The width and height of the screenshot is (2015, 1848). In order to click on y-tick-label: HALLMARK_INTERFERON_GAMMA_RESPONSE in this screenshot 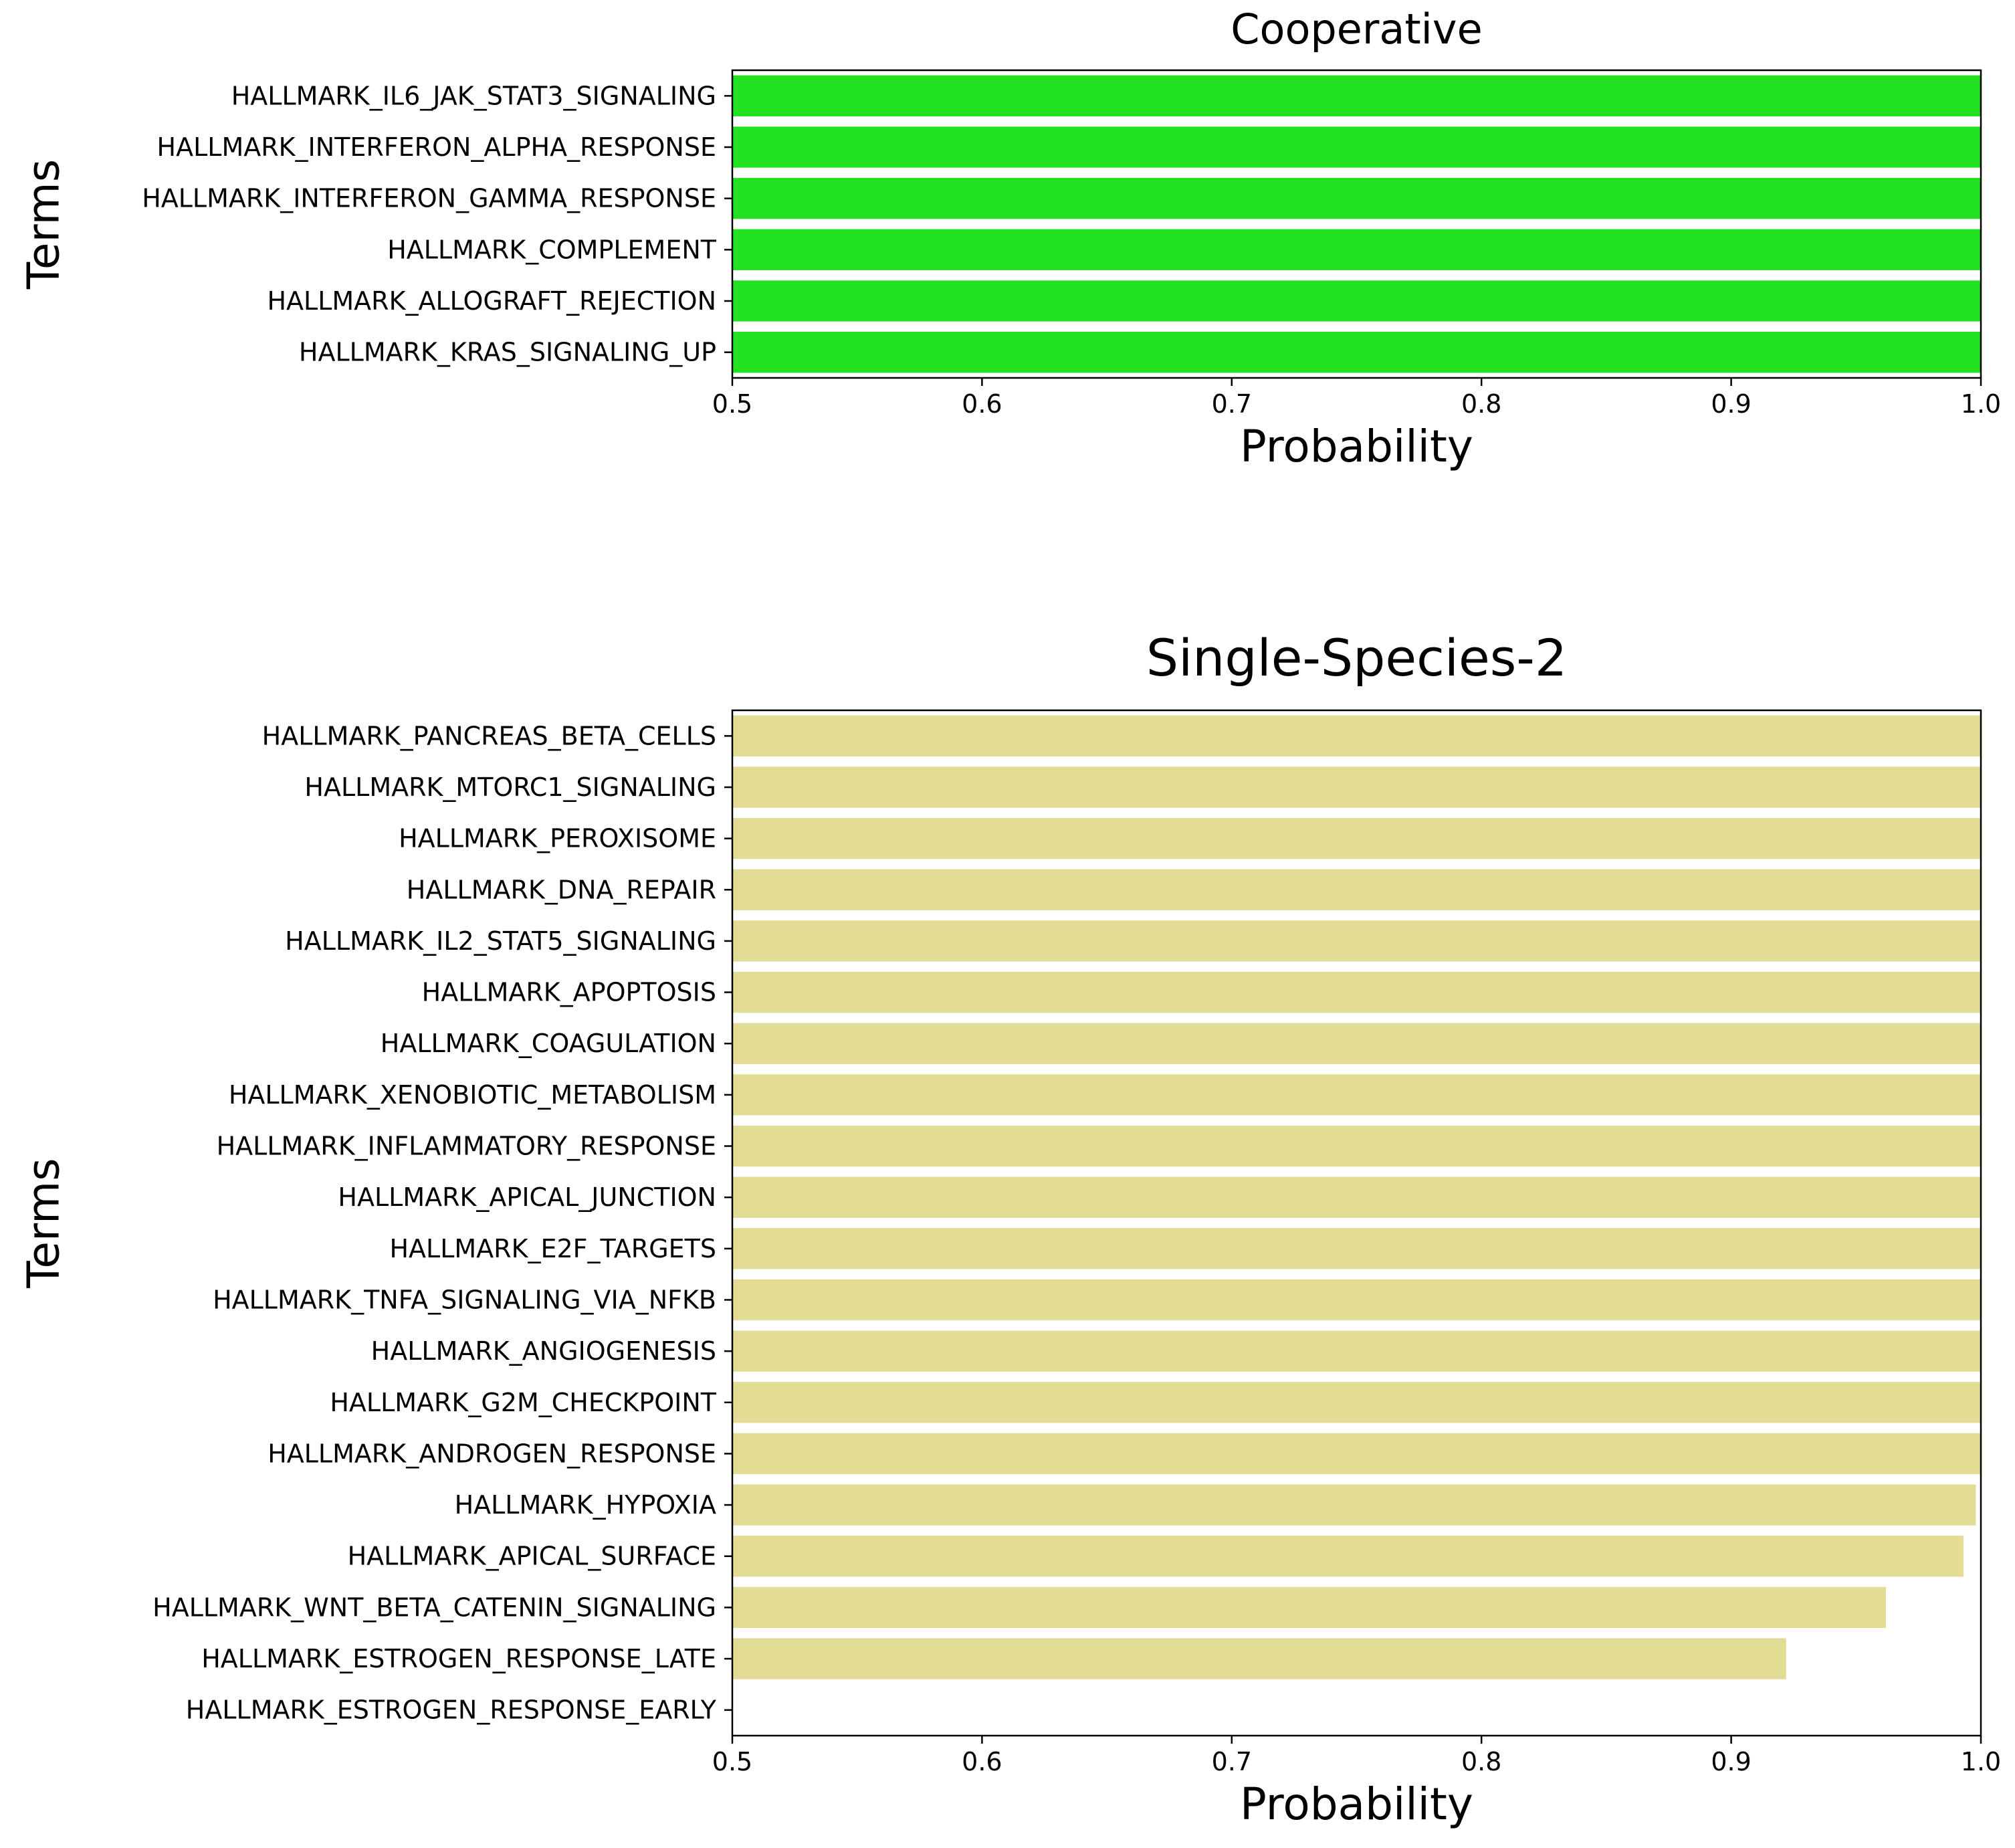, I will do `click(429, 198)`.